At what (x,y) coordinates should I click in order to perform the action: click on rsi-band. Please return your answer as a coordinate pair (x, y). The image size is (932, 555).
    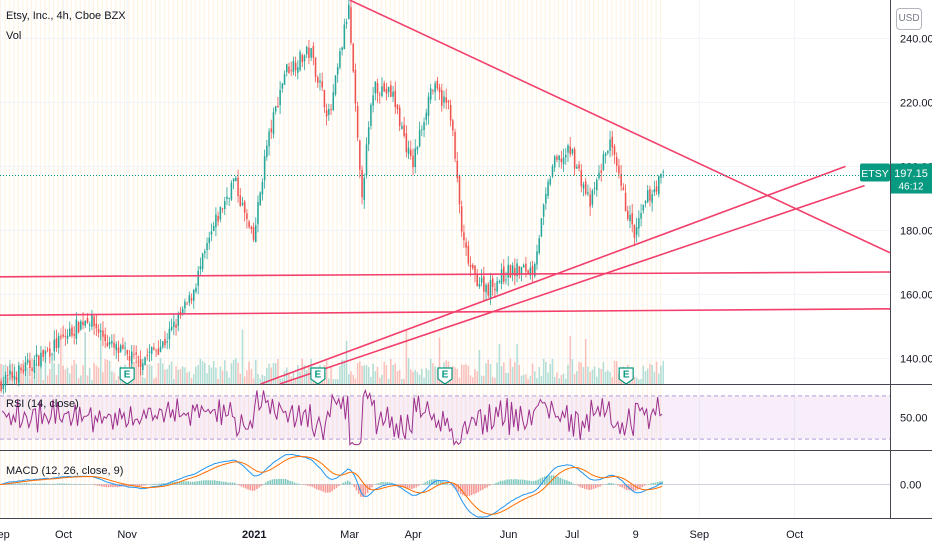
    Looking at the image, I should click on (445, 417).